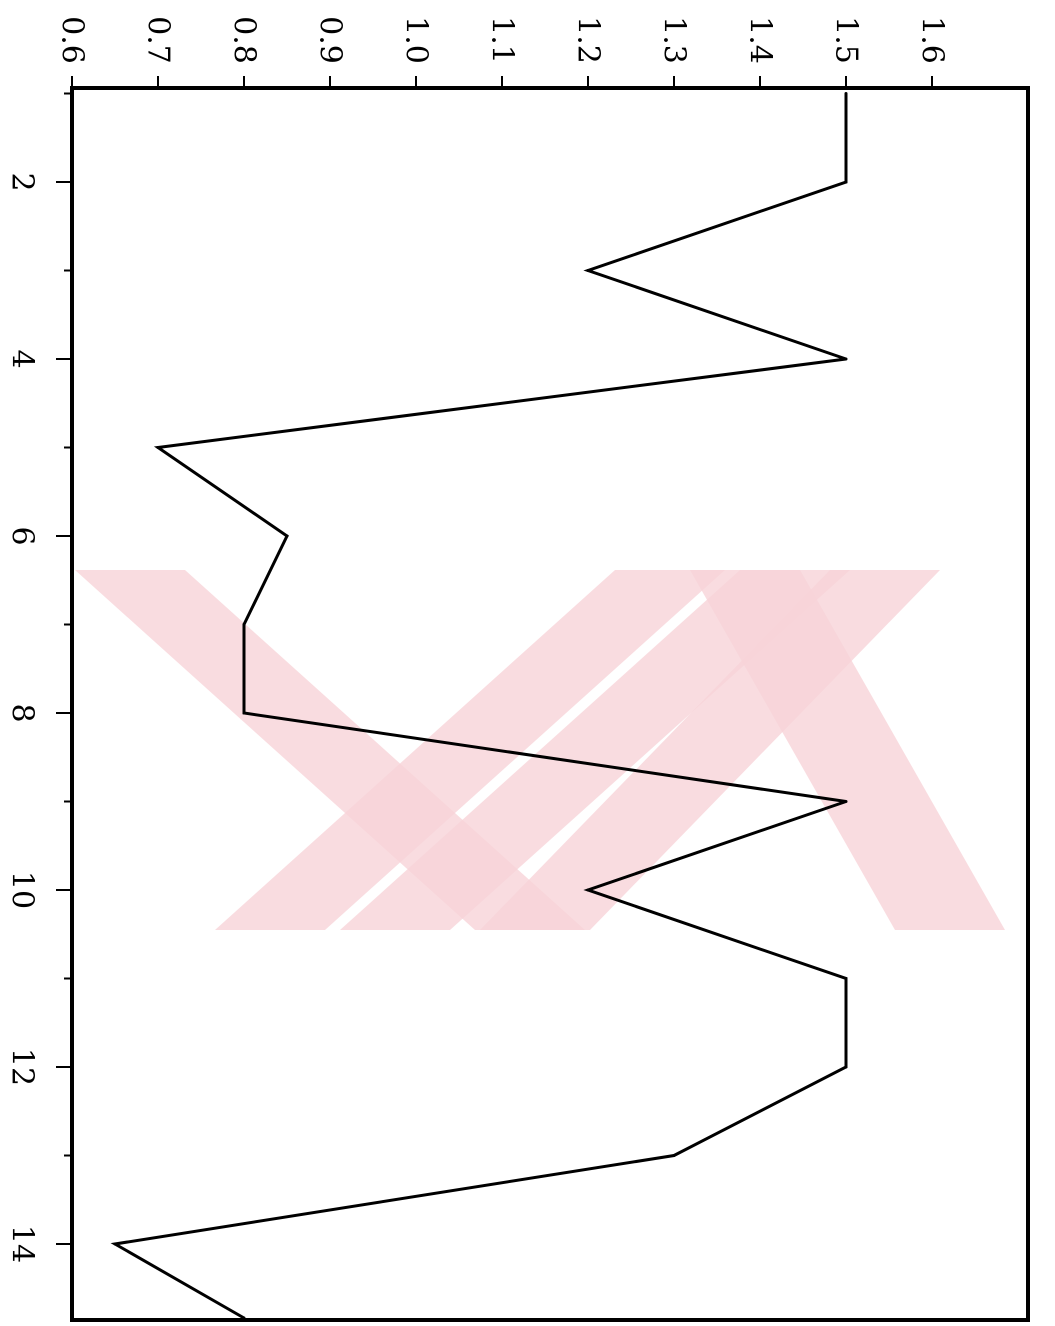 The width and height of the screenshot is (1055, 1326). I want to click on x-axis: 2 4 6 8 10 12 14, so click(38, 677).